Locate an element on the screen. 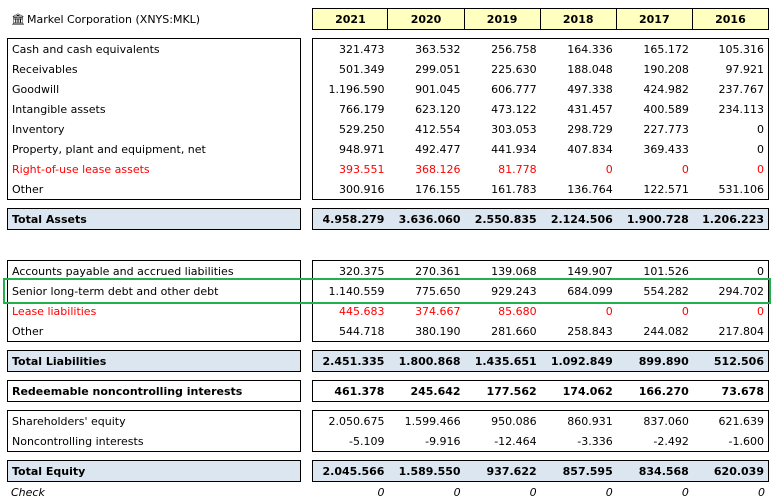  year-header: 2020 is located at coordinates (426, 19).